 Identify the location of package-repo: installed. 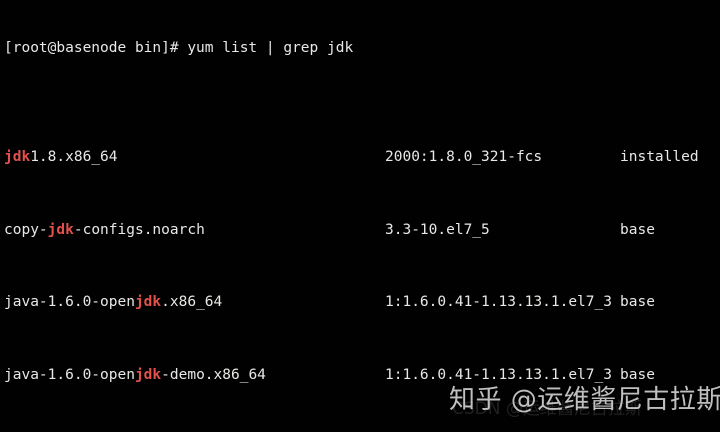
(659, 157).